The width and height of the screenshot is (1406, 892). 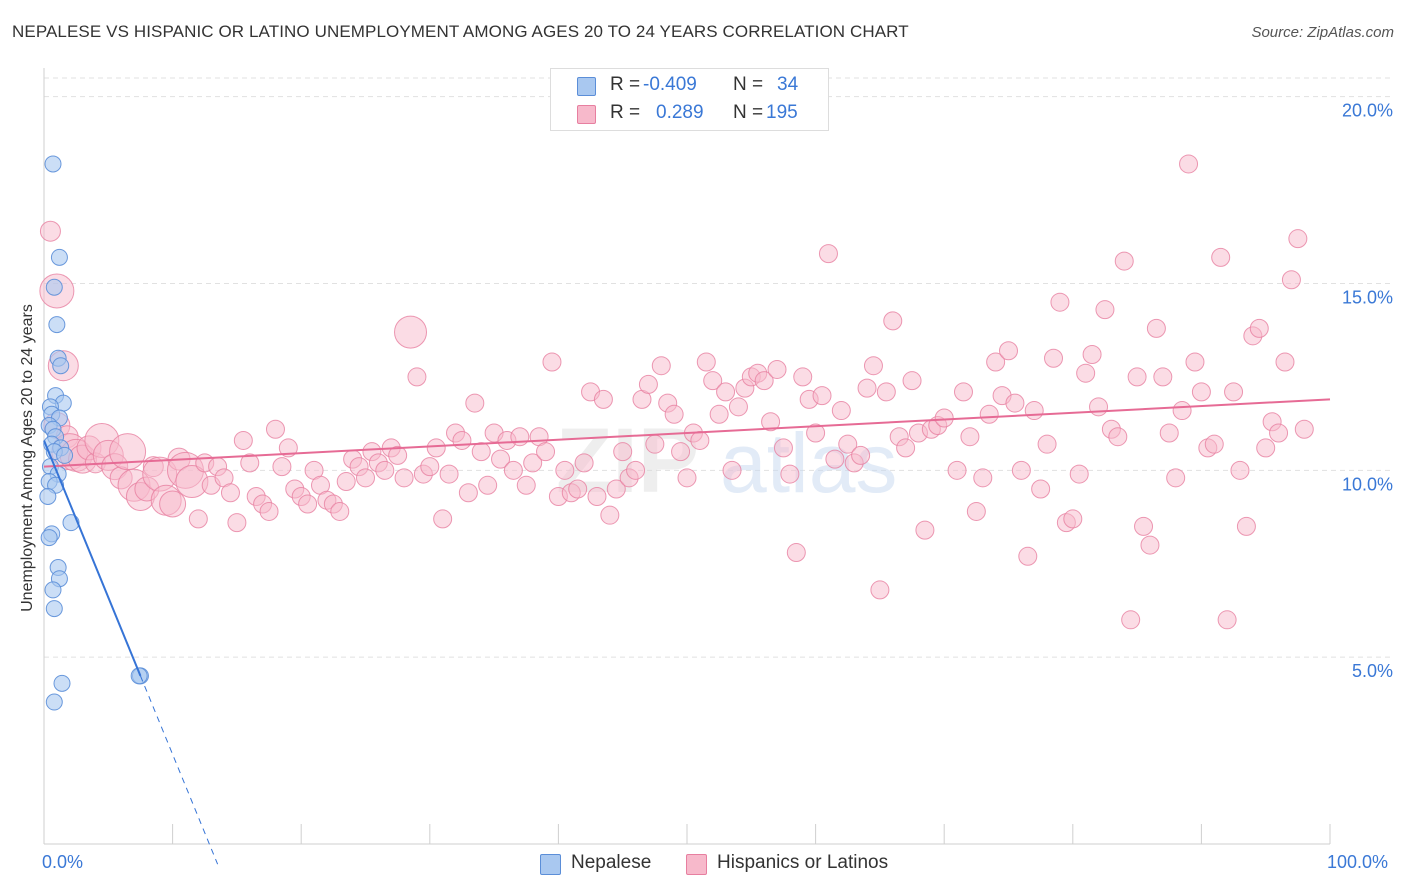 I want to click on y-tick-label: 5.0%, so click(x=1372, y=671).